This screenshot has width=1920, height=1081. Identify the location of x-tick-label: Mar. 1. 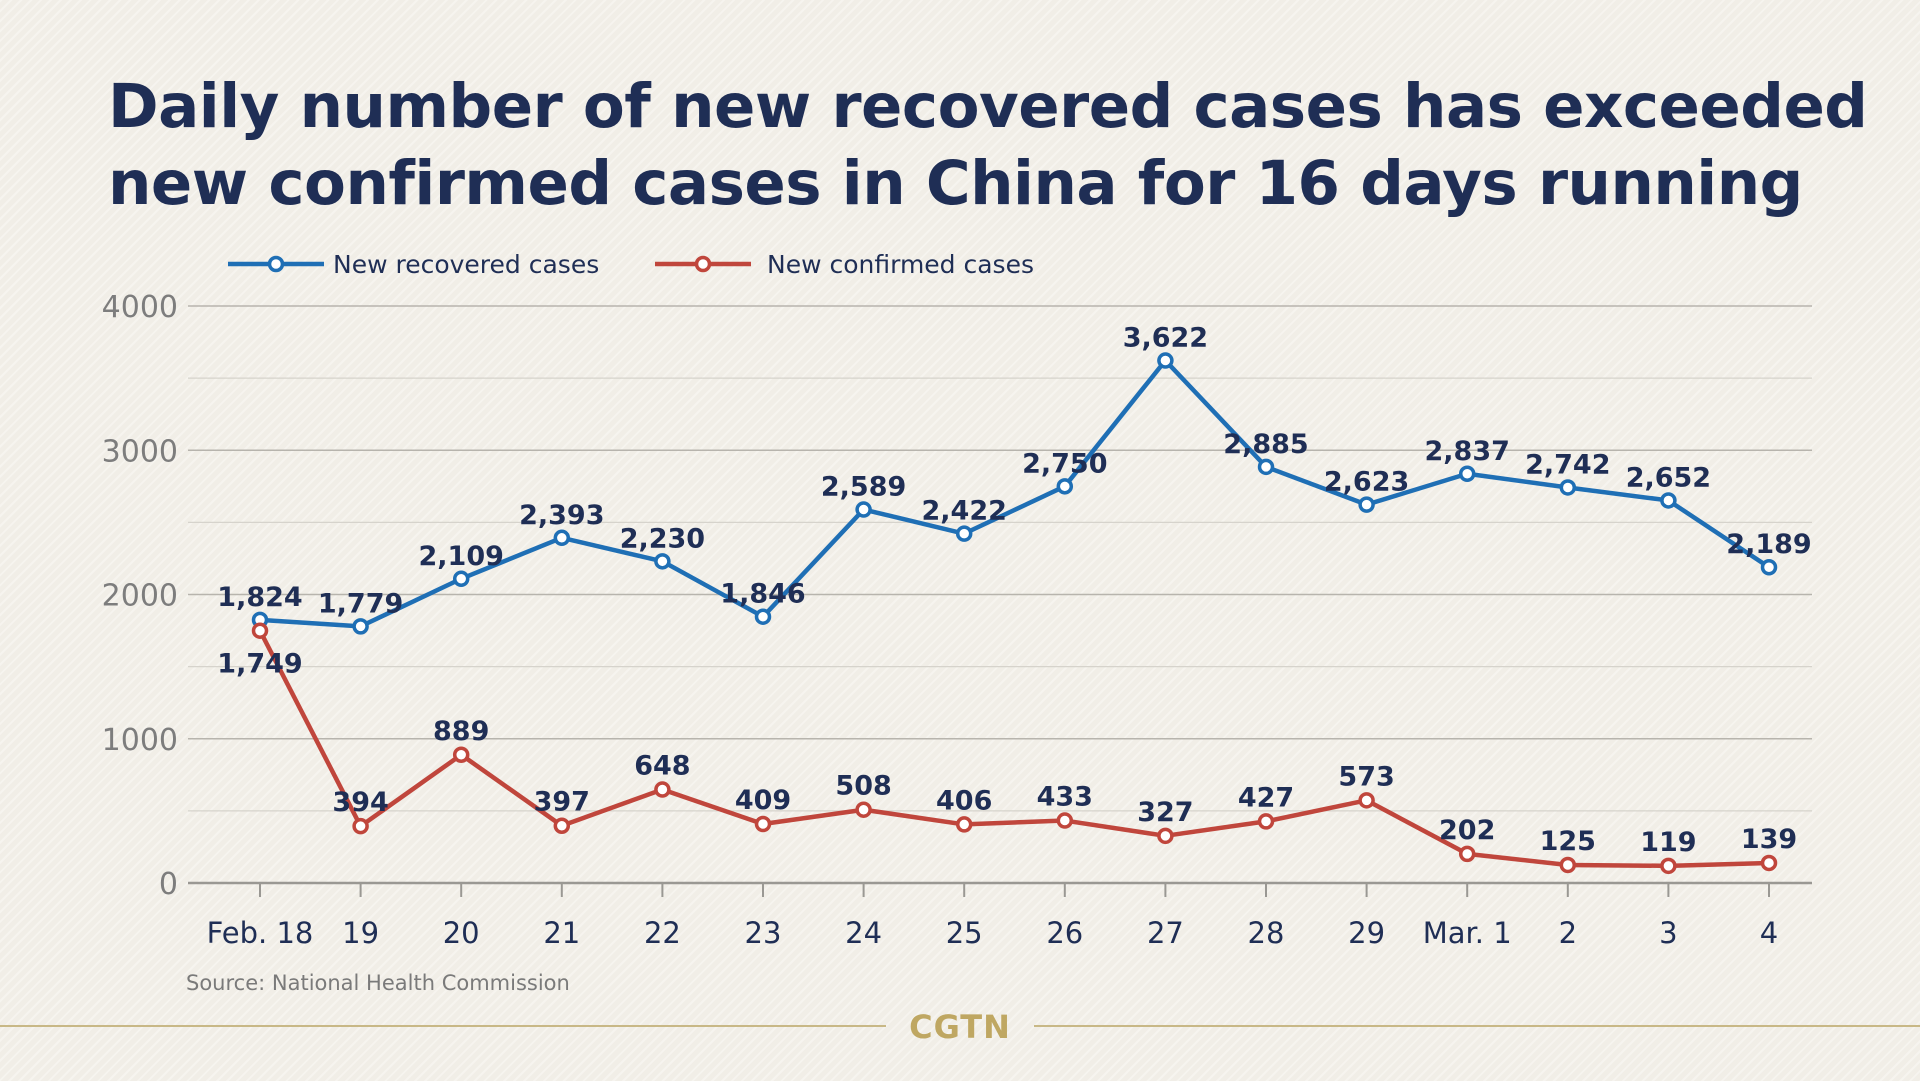
(1467, 933).